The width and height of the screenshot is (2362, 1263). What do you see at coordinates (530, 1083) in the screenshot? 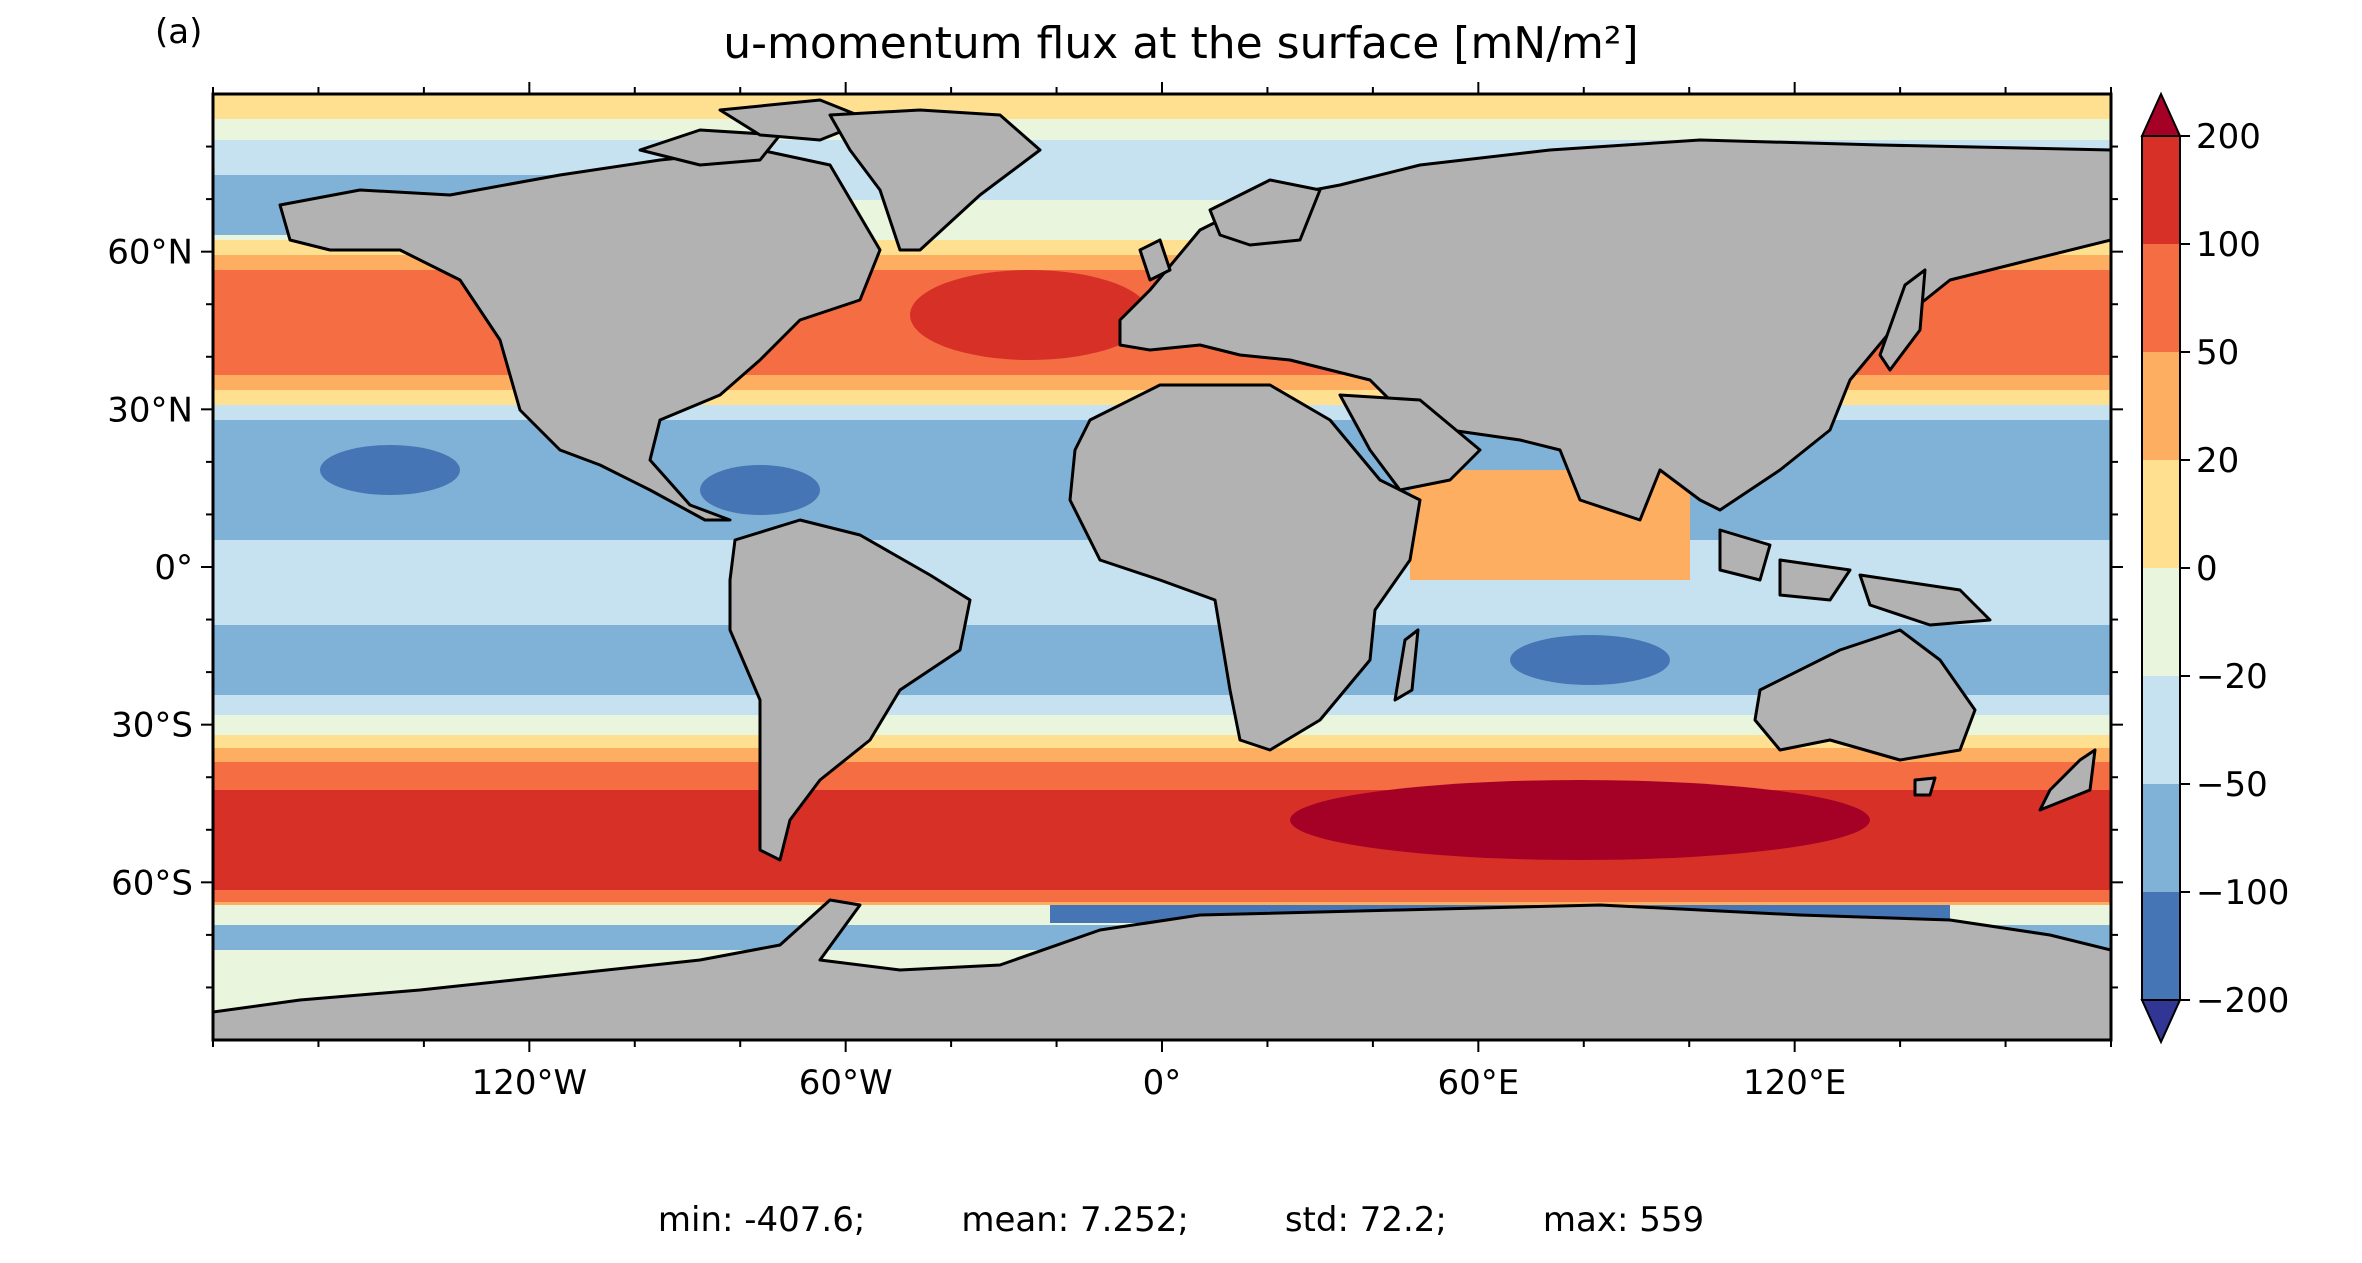
I see `lon-label: 120°W` at bounding box center [530, 1083].